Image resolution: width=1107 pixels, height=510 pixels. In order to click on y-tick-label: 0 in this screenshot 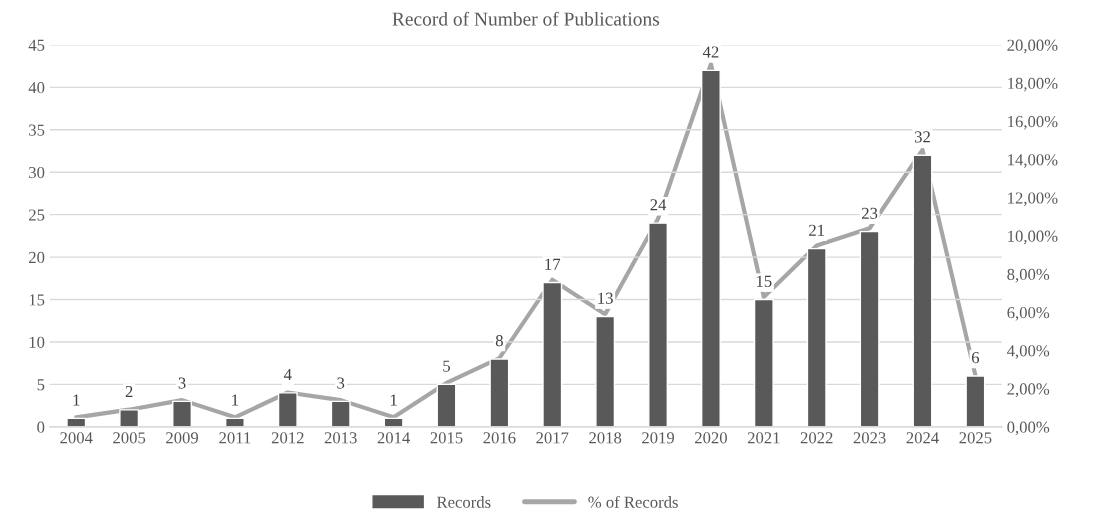, I will do `click(41, 427)`.